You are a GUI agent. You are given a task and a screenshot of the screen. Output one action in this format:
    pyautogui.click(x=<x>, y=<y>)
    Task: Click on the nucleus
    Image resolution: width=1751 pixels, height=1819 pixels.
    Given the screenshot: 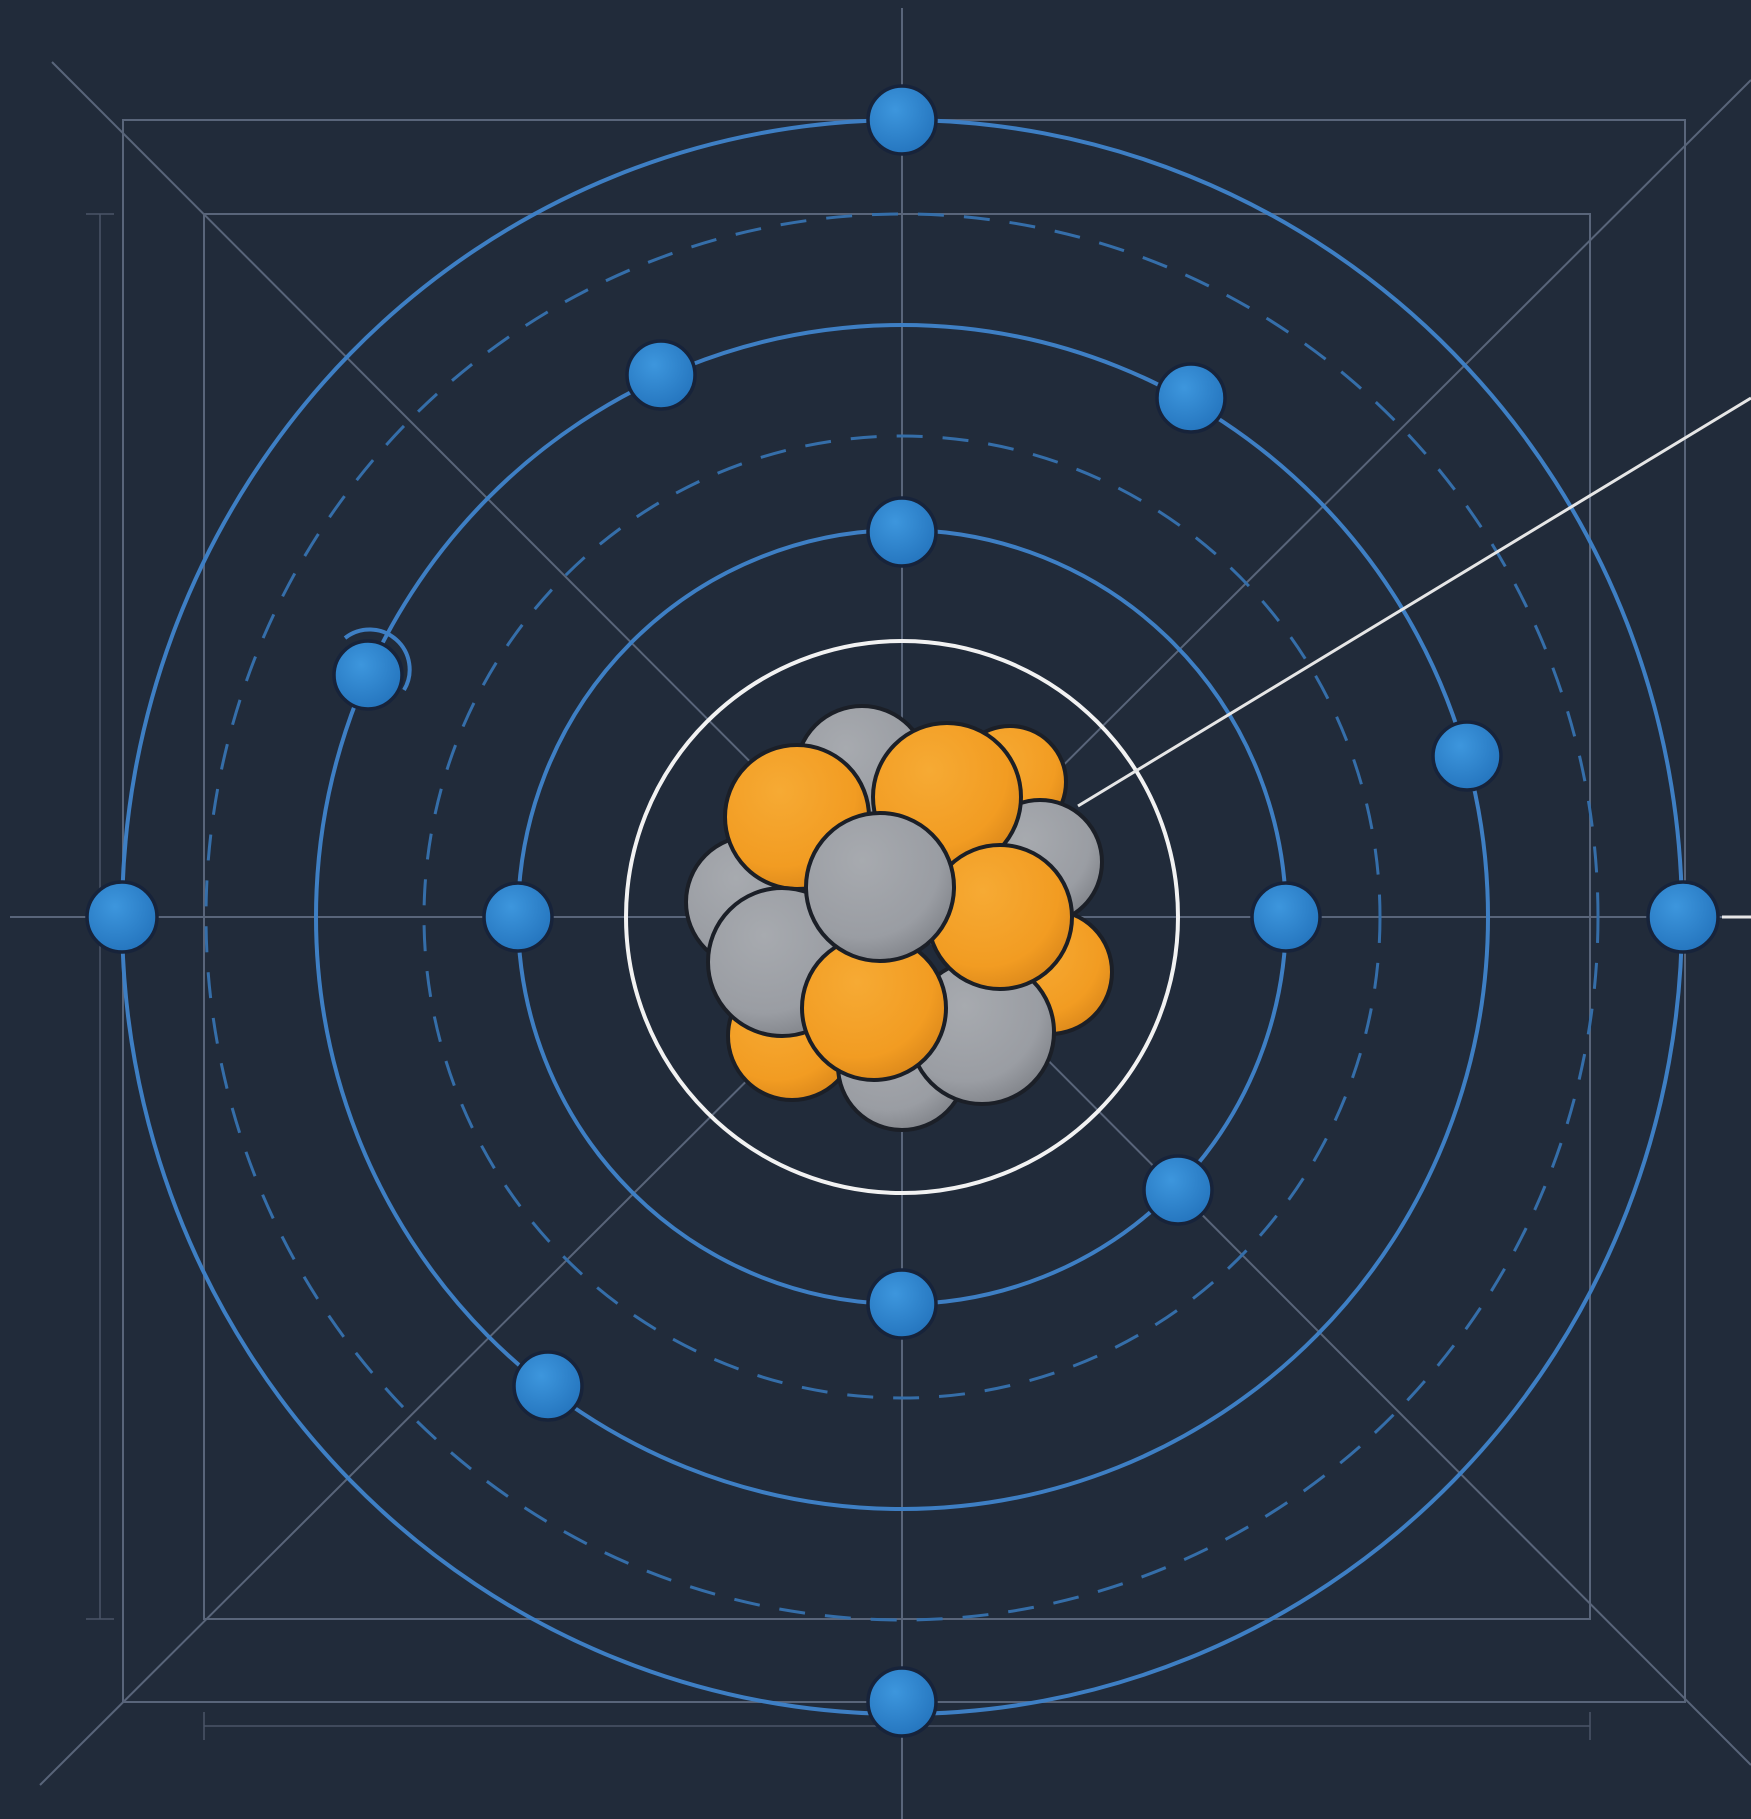 What is the action you would take?
    pyautogui.click(x=899, y=918)
    